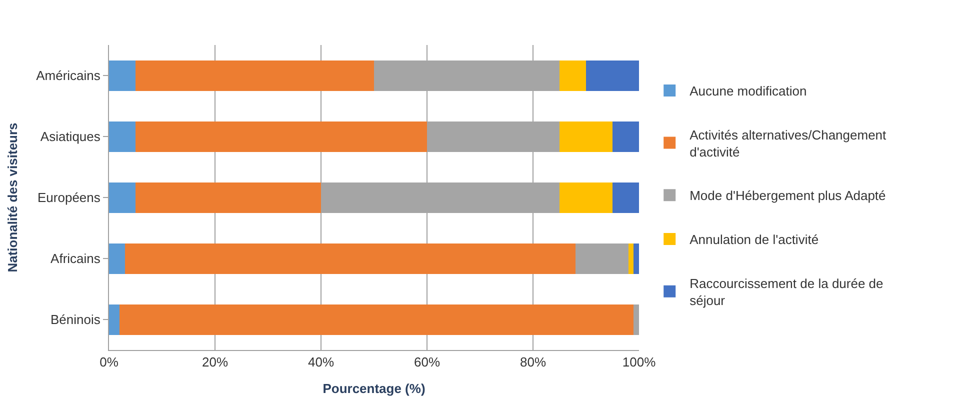  I want to click on y-tick-label: Africains, so click(75, 258).